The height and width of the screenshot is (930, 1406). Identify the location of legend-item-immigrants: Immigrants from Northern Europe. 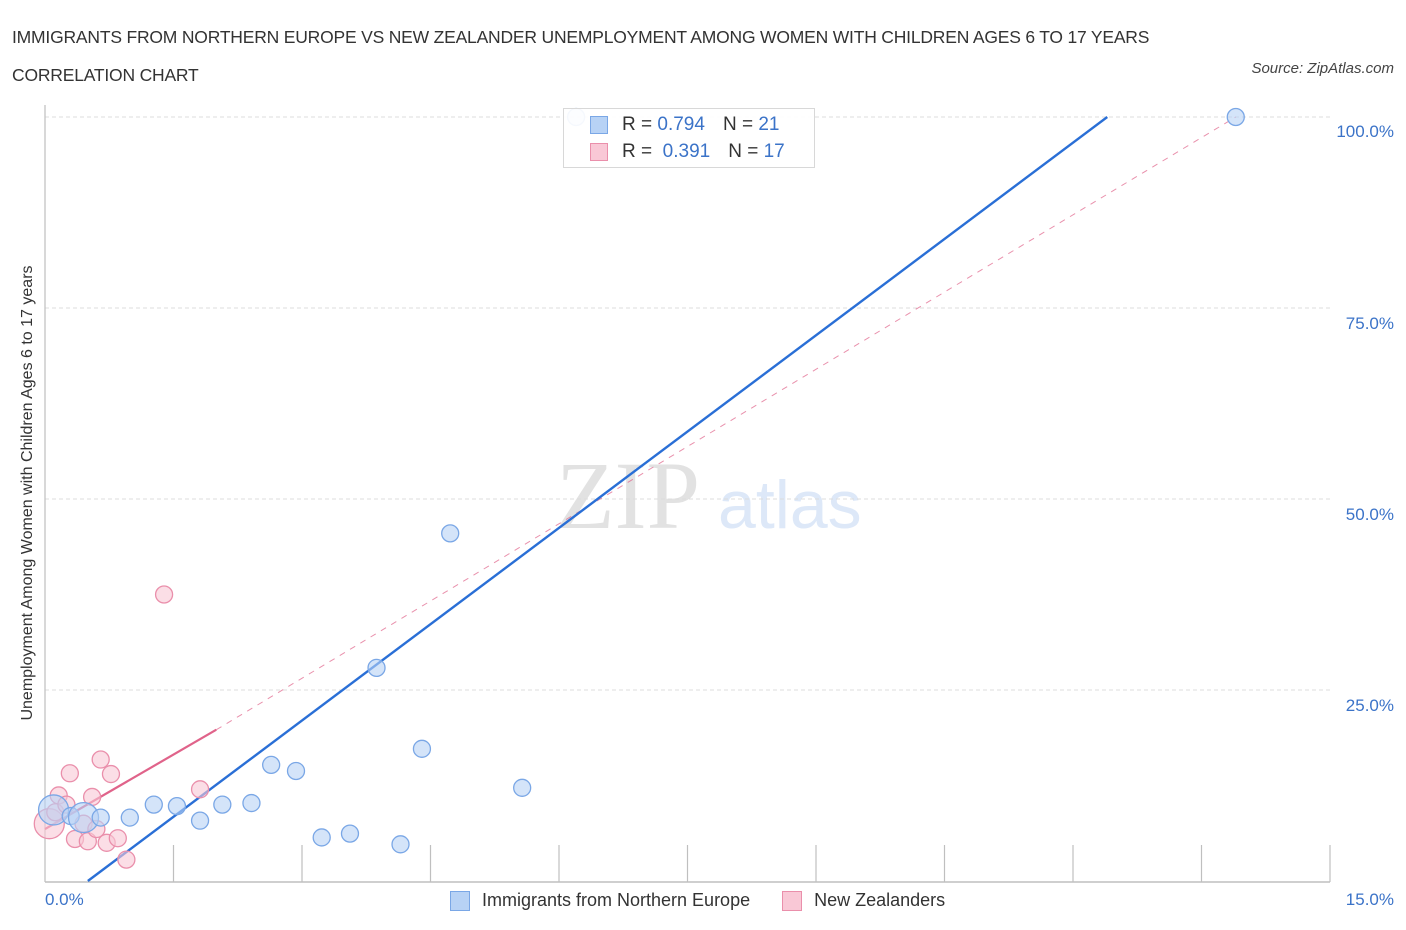
(600, 900).